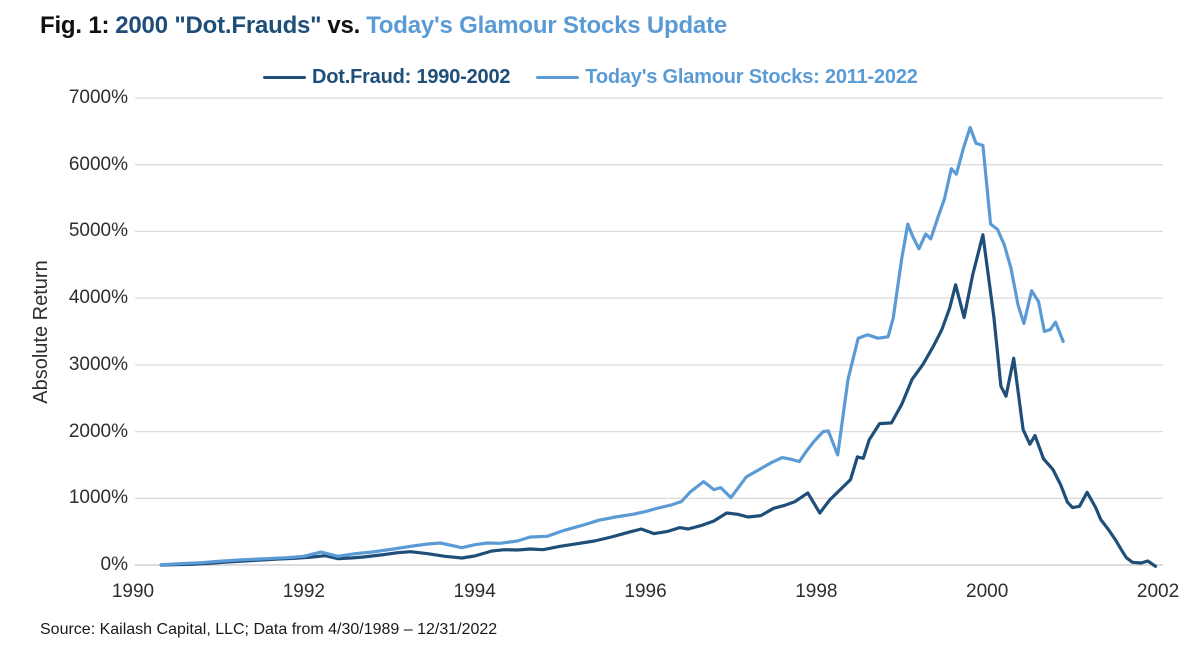 Image resolution: width=1200 pixels, height=660 pixels. Describe the element at coordinates (98, 298) in the screenshot. I see `y-tick-label: 4000%` at that location.